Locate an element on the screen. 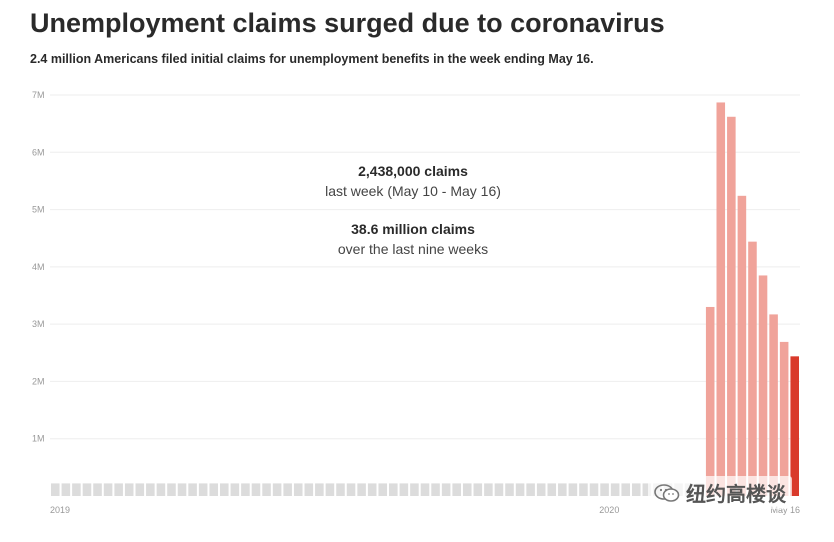  watermark: 纽约高楼谈 is located at coordinates (720, 492).